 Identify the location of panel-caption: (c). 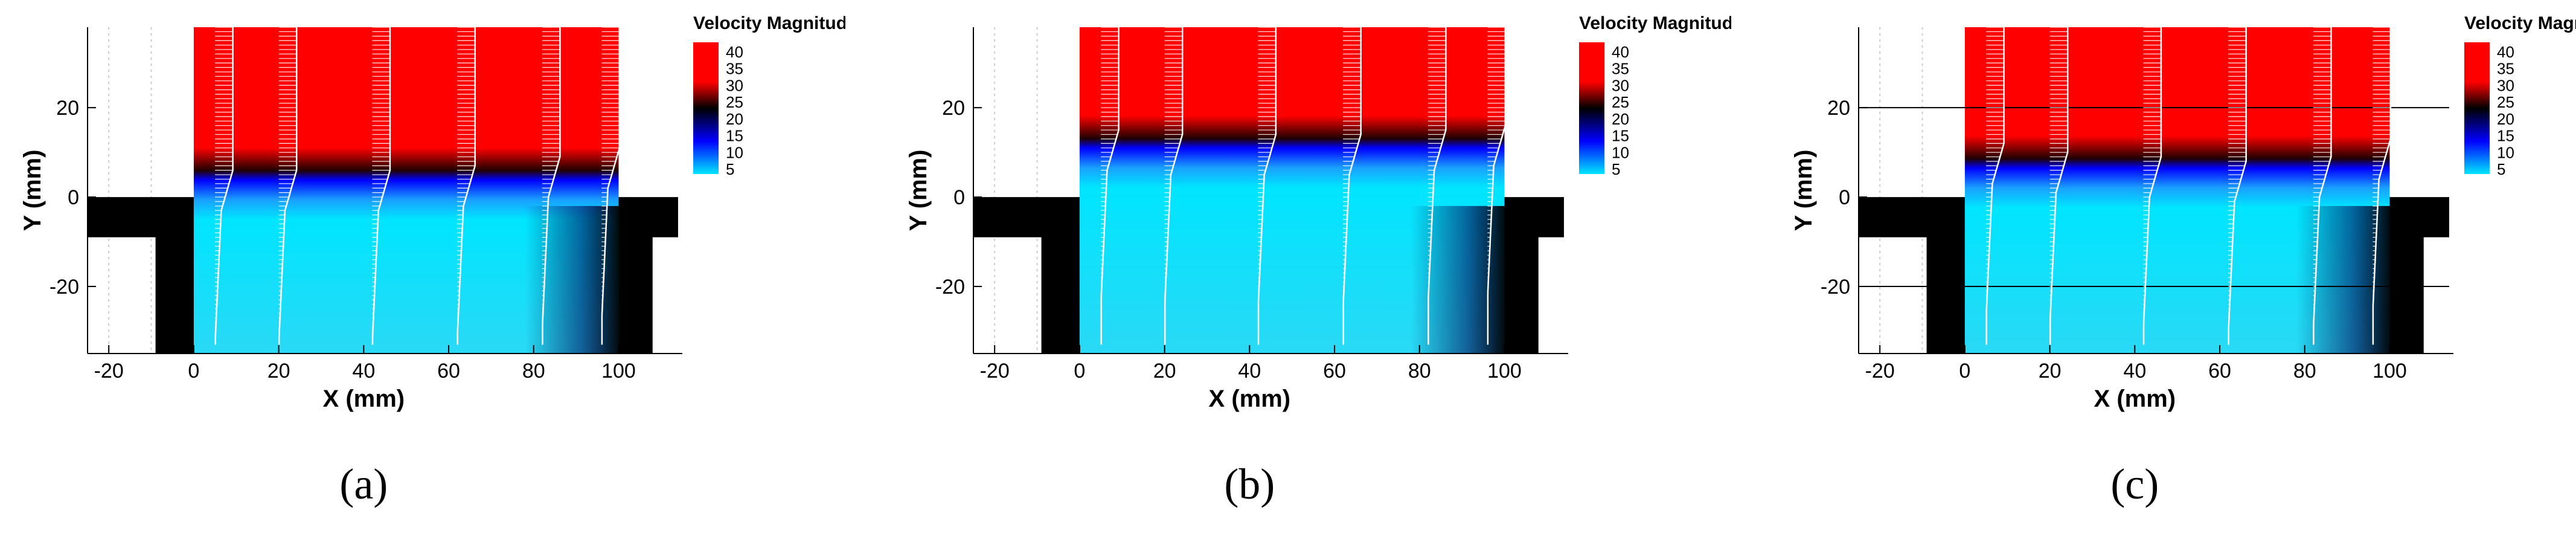
(2134, 484).